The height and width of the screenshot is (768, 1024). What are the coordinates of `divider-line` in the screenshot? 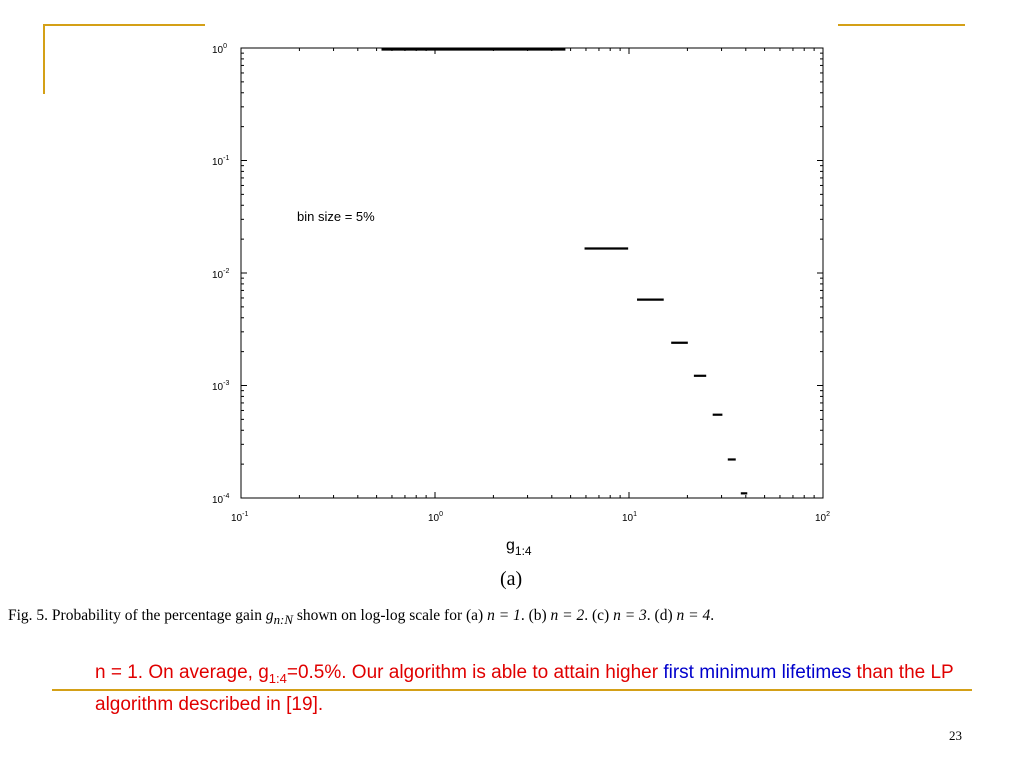 It's located at (512, 690).